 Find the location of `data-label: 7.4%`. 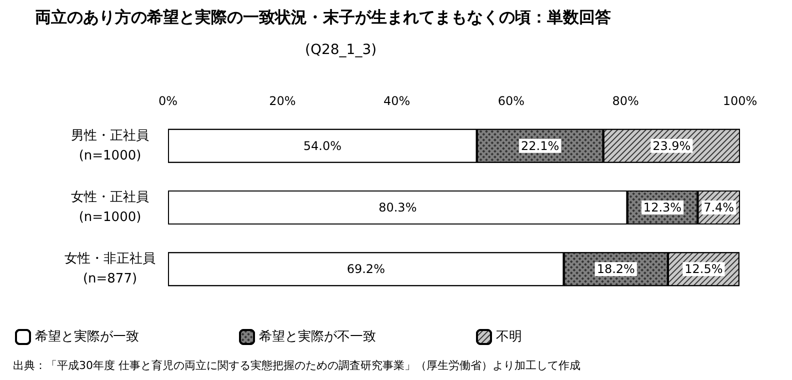

data-label: 7.4% is located at coordinates (719, 207).